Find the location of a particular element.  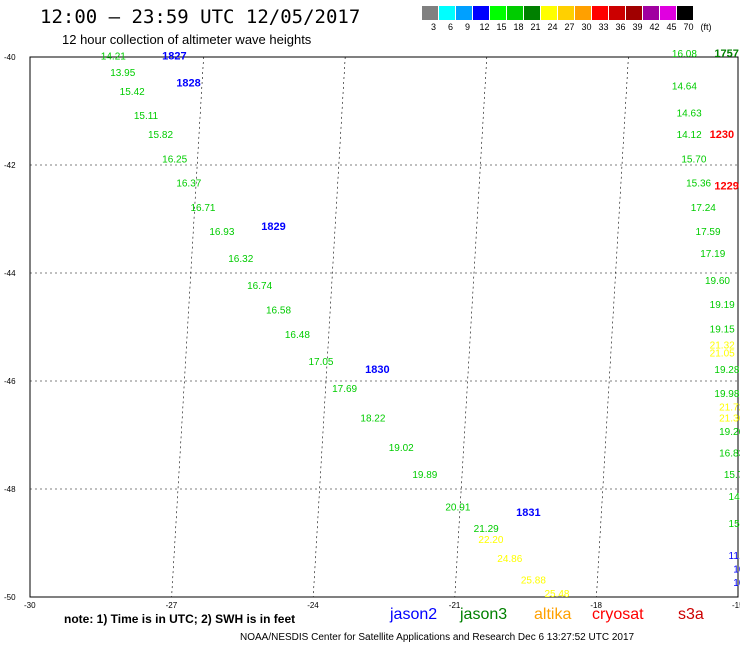

swh-point-jason3: 15.11 is located at coordinates (146, 116).